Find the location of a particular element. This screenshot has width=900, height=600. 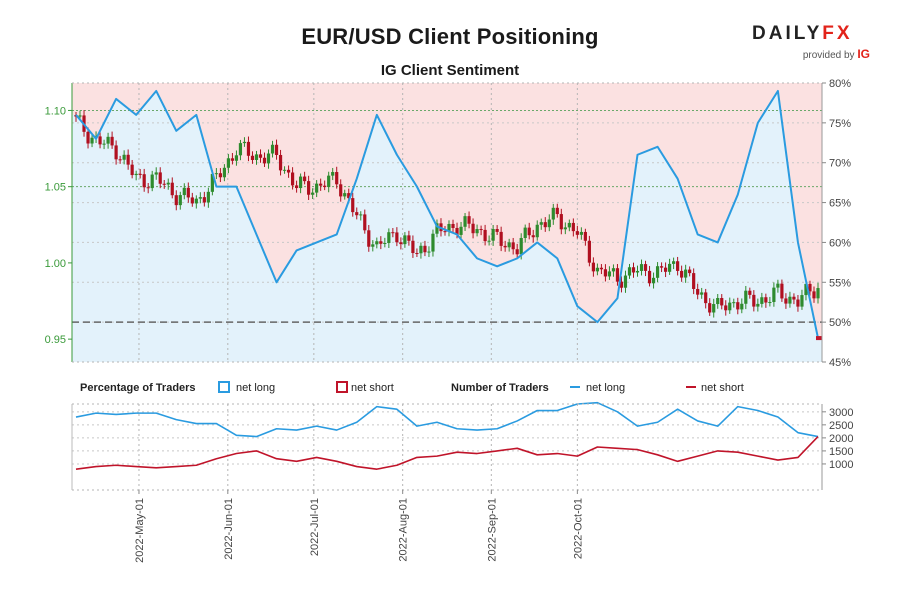

price-axis-label: 0.95 is located at coordinates (55, 340).